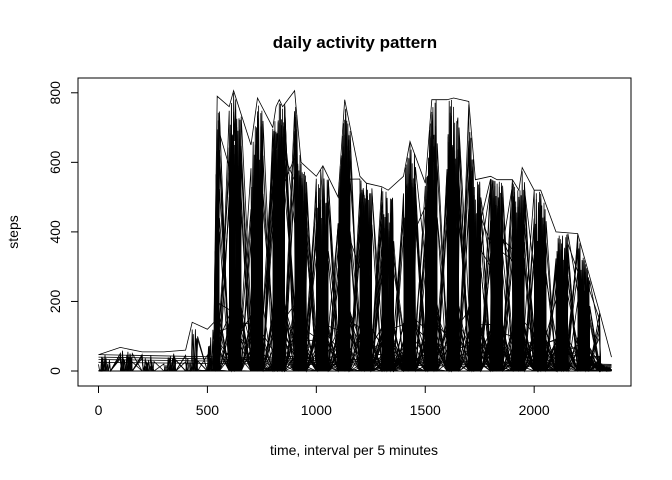 This screenshot has height=480, width=672. What do you see at coordinates (55, 302) in the screenshot?
I see `y-tick-label: 200` at bounding box center [55, 302].